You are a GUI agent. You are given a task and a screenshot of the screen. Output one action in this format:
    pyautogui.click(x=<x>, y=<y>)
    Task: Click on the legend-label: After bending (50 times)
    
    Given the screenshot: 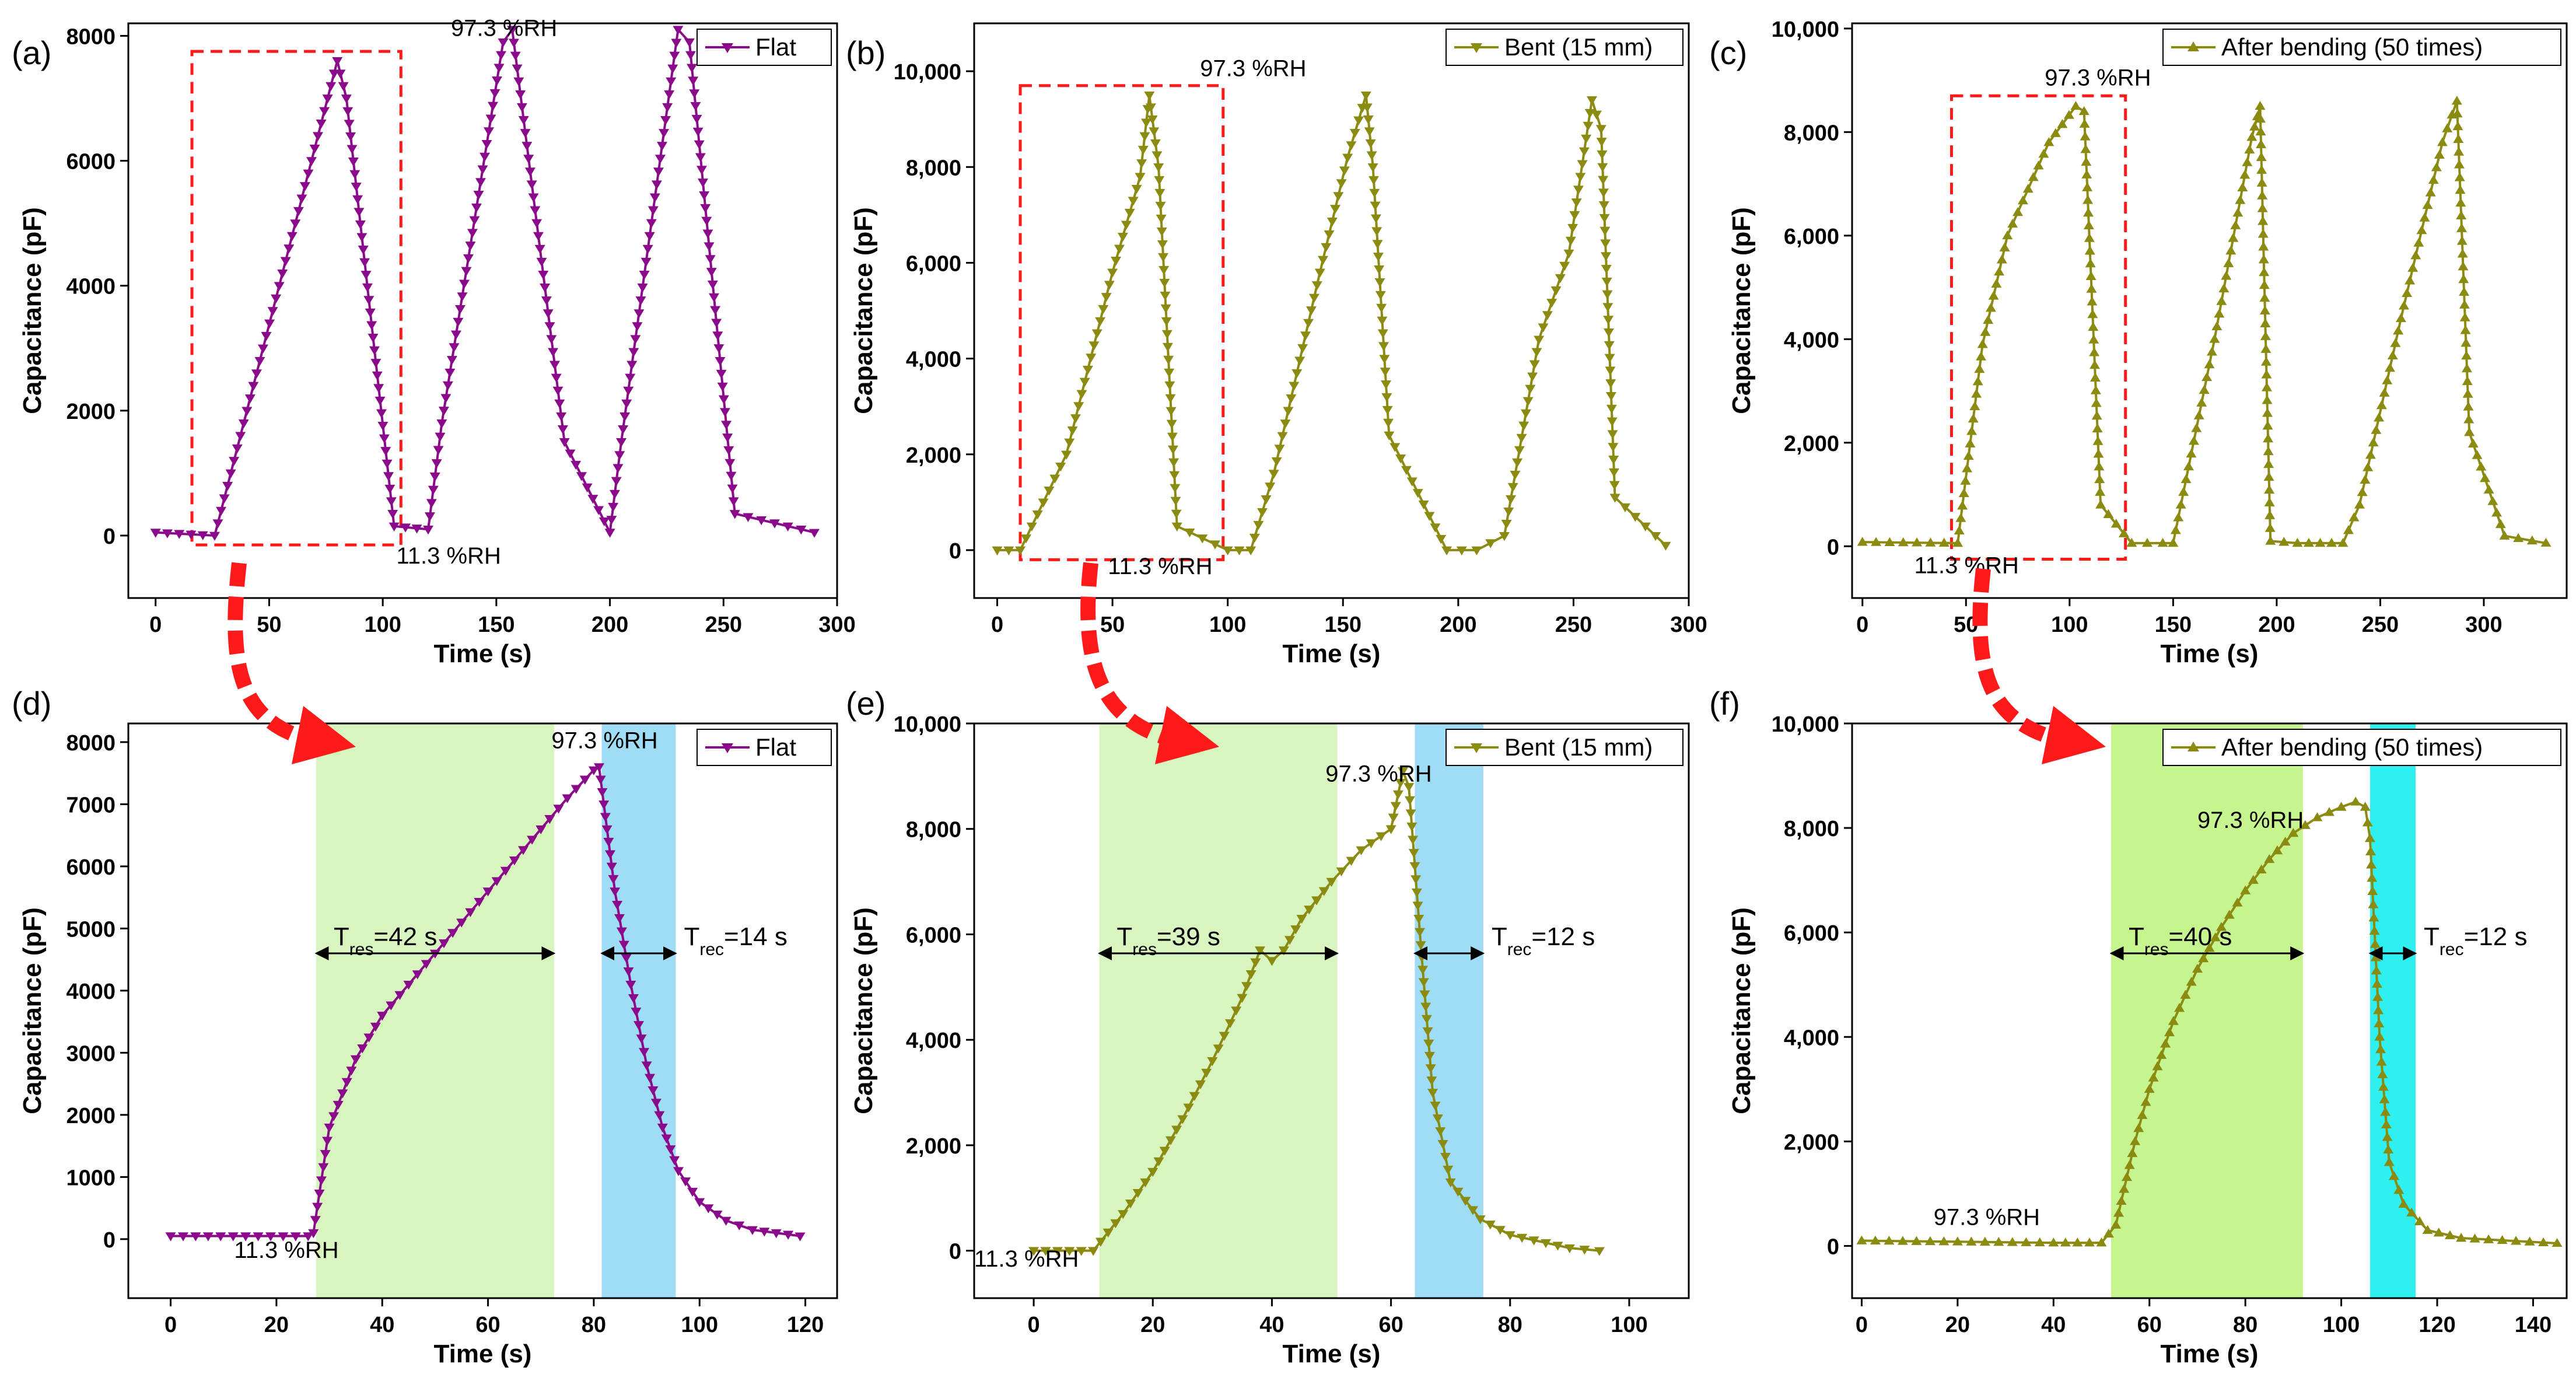 What is the action you would take?
    pyautogui.click(x=2352, y=47)
    